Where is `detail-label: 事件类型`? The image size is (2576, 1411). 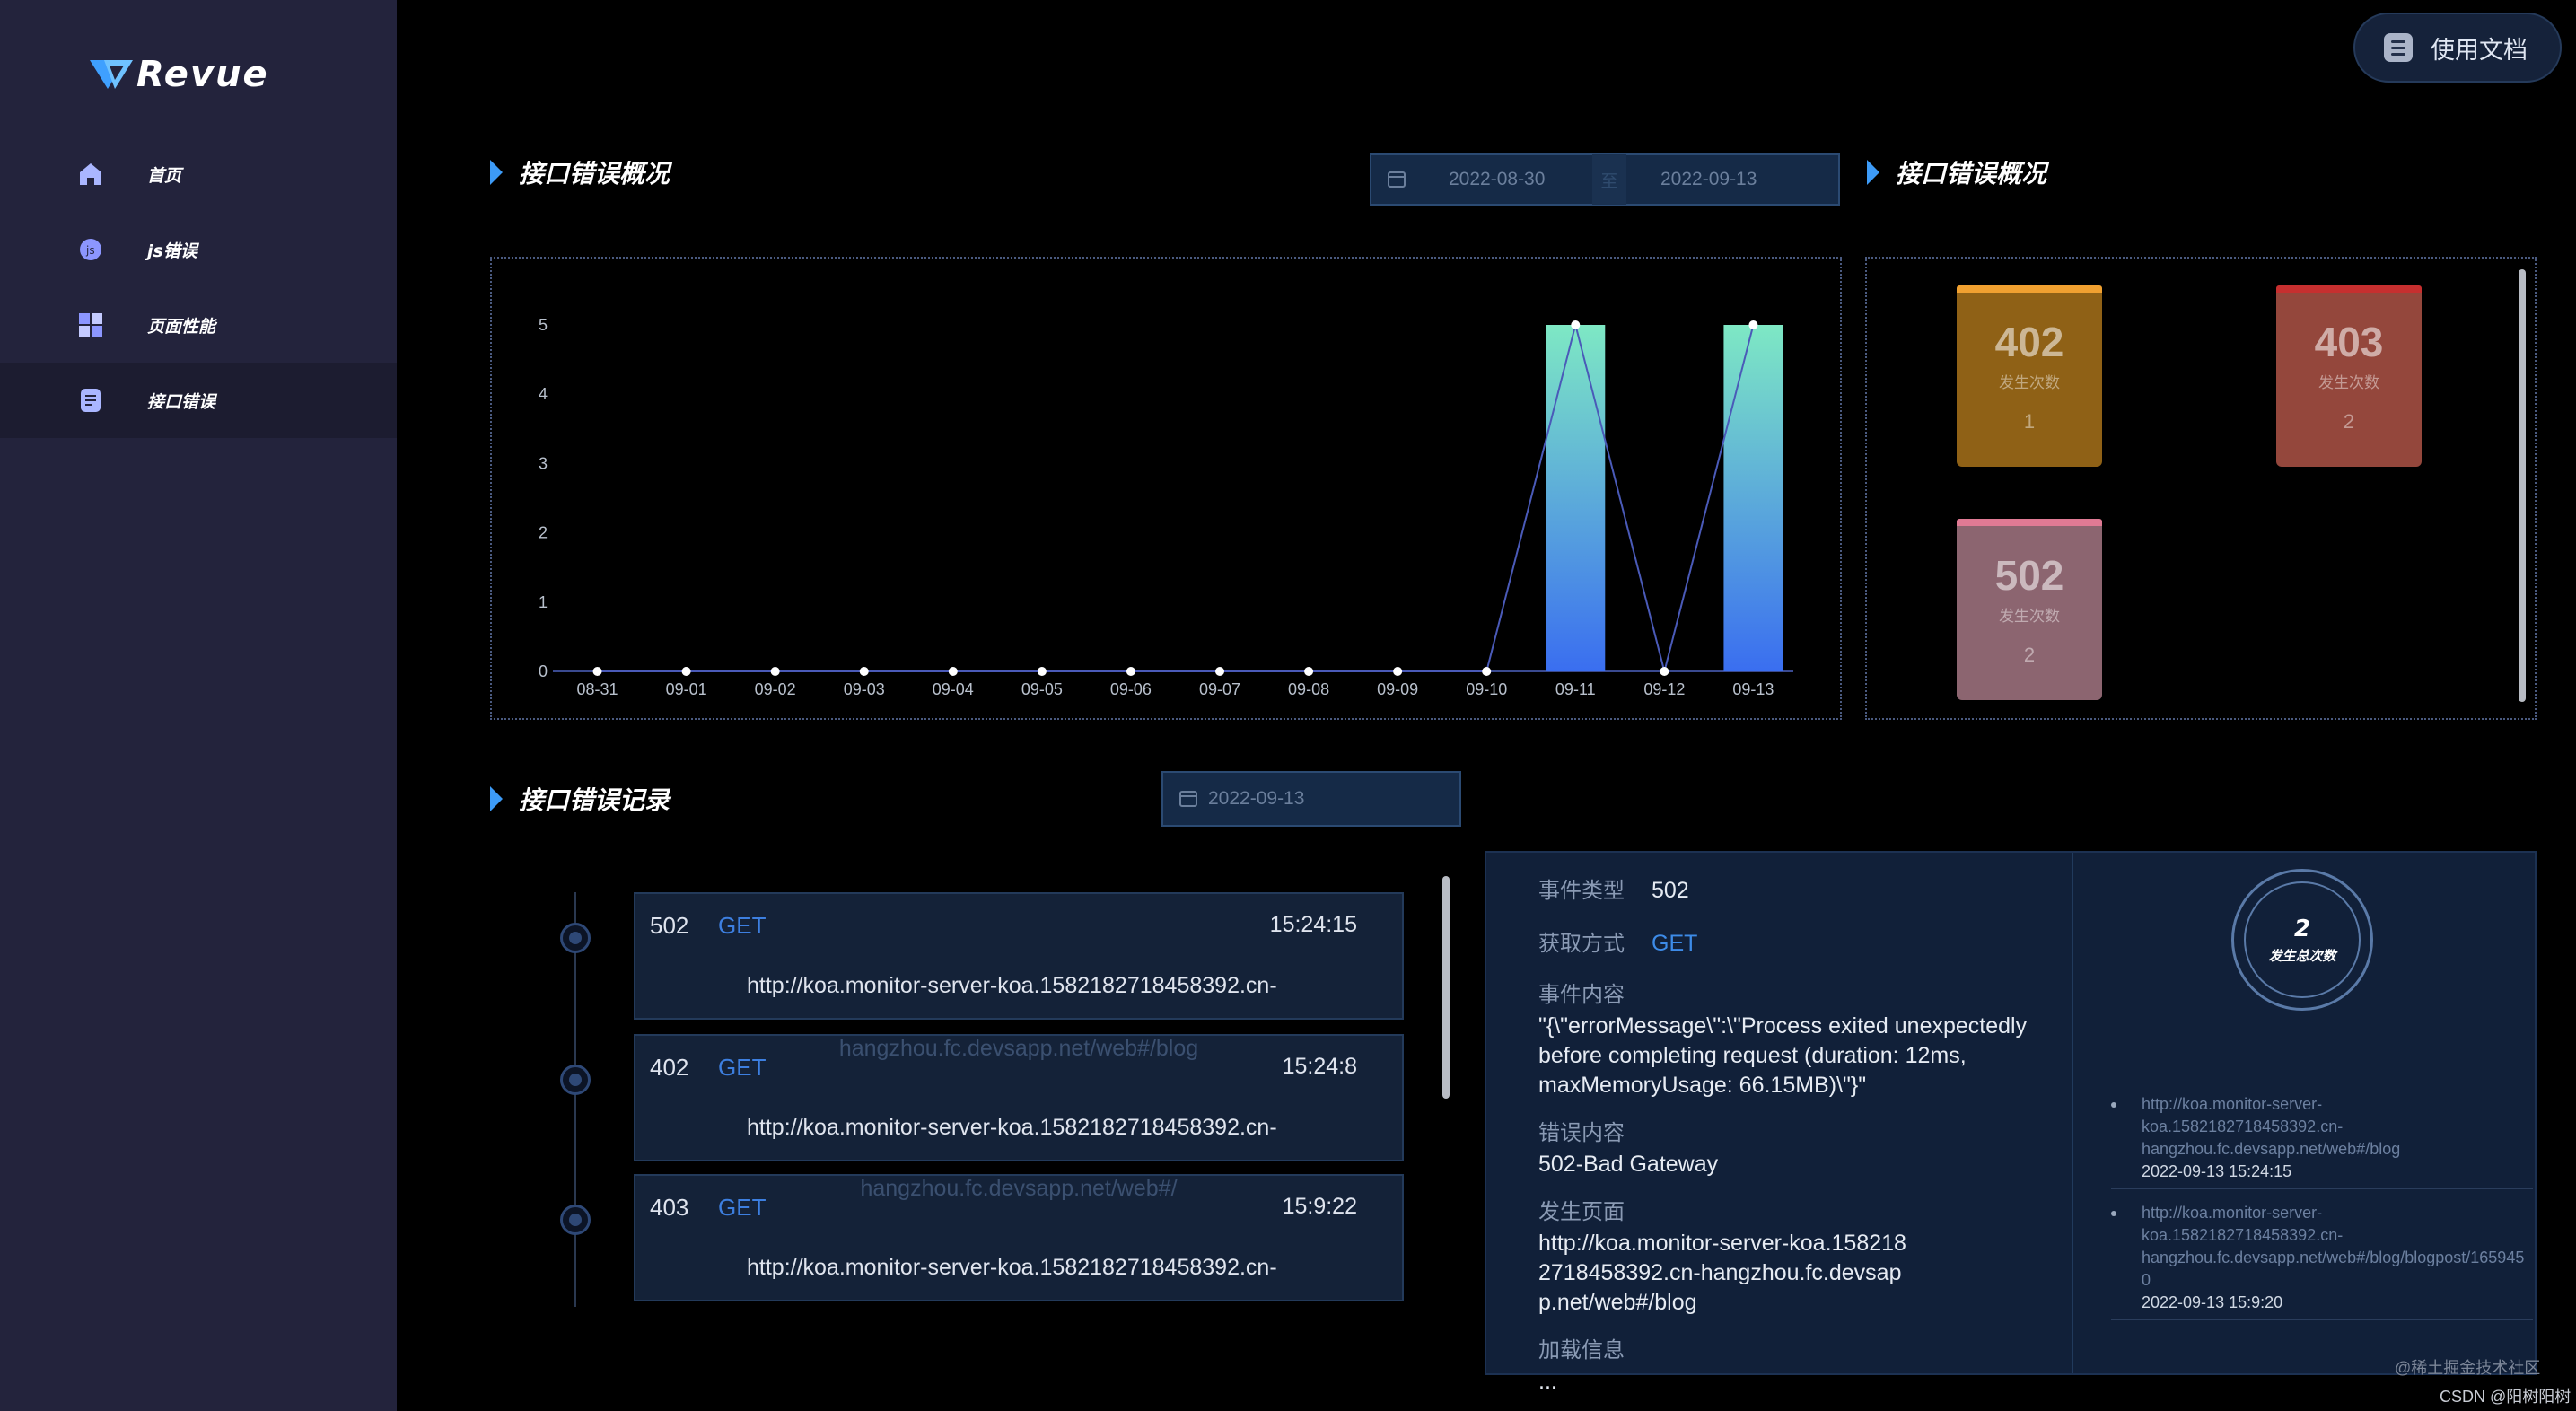
detail-label: 事件类型 is located at coordinates (1581, 891).